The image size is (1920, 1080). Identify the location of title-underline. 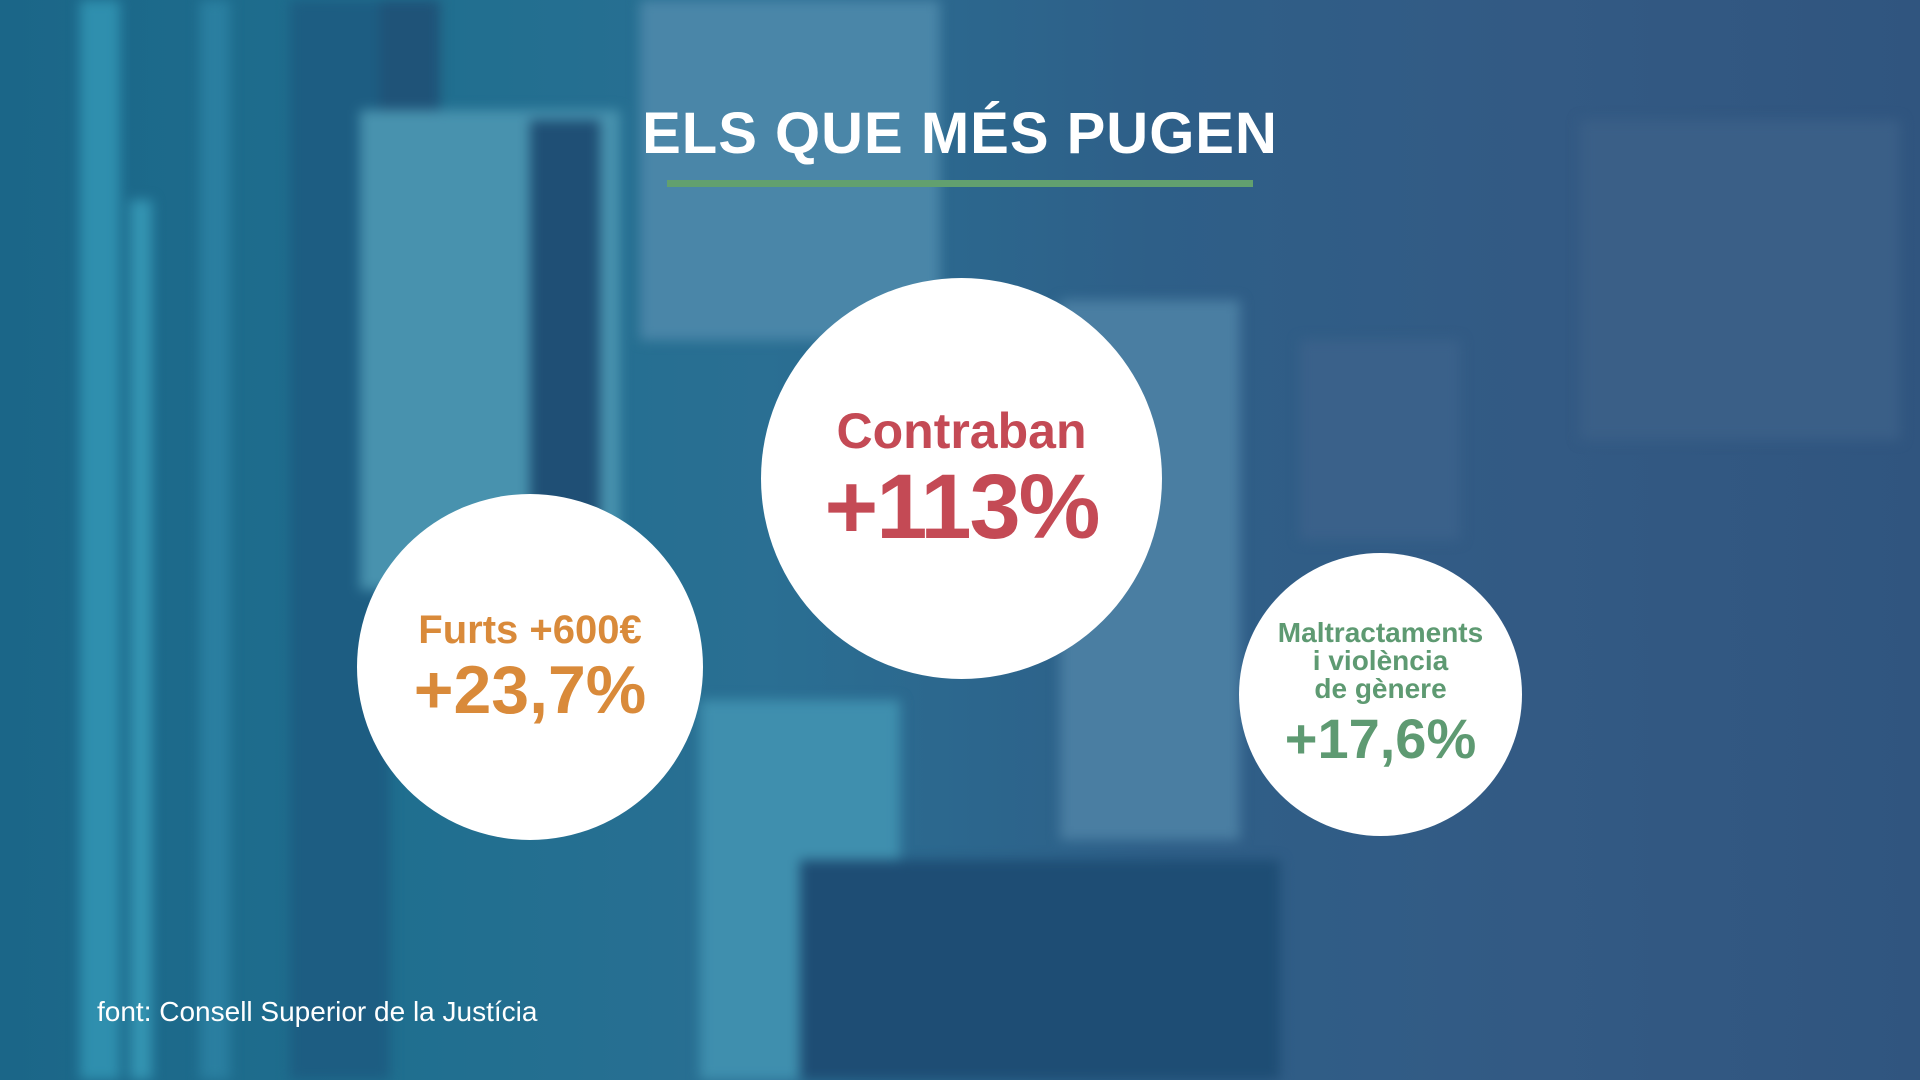
(960, 183).